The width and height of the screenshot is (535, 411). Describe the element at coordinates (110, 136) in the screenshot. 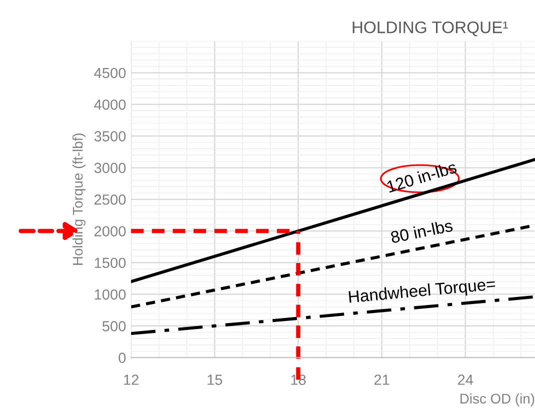

I see `y-tick-label: 3500` at that location.